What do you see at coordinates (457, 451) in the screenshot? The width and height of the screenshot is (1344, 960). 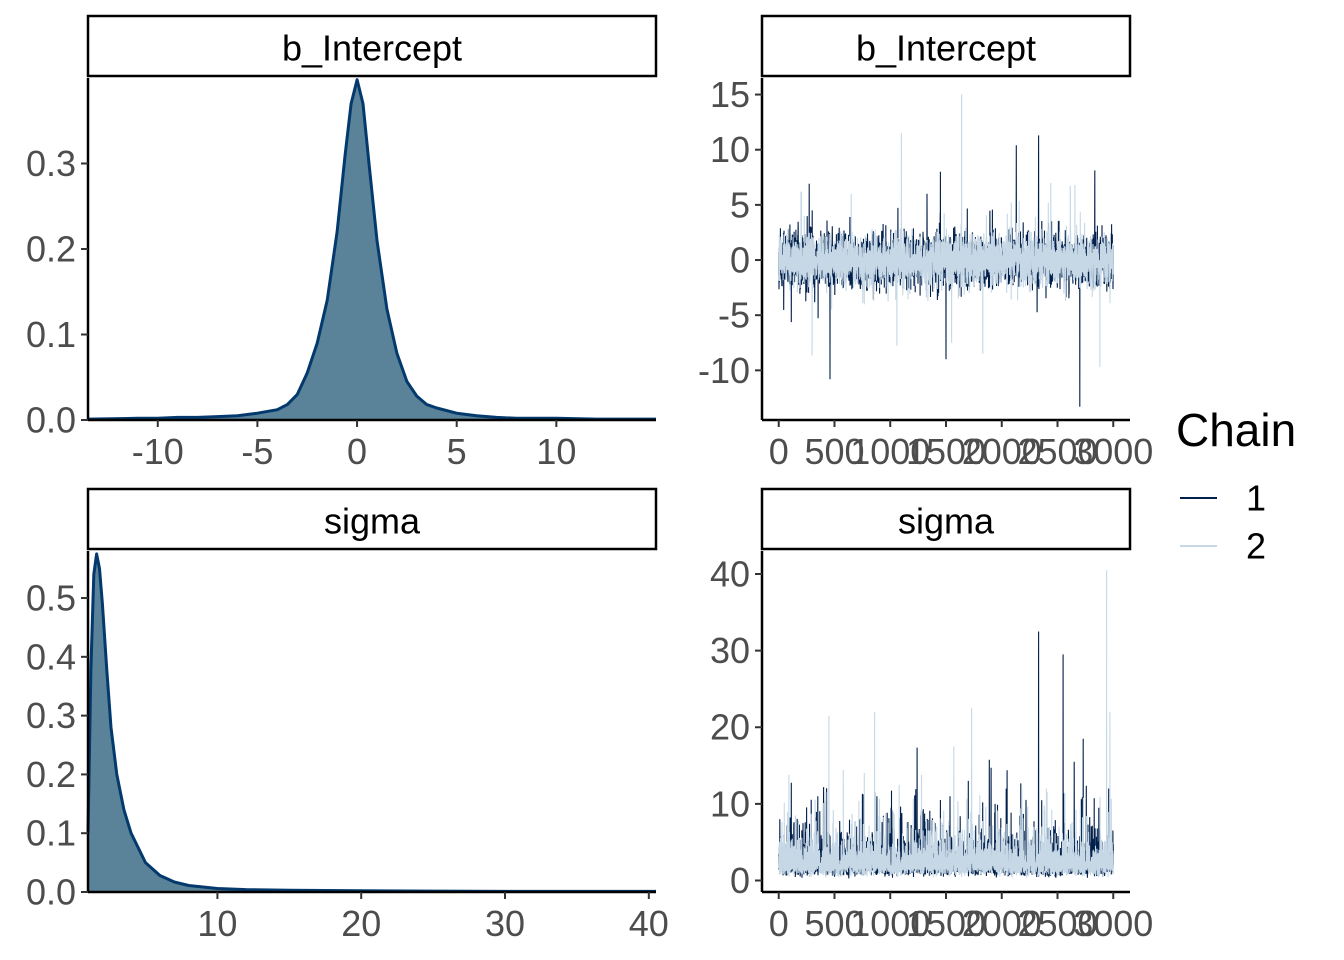 I see `x-tick-label: 5` at bounding box center [457, 451].